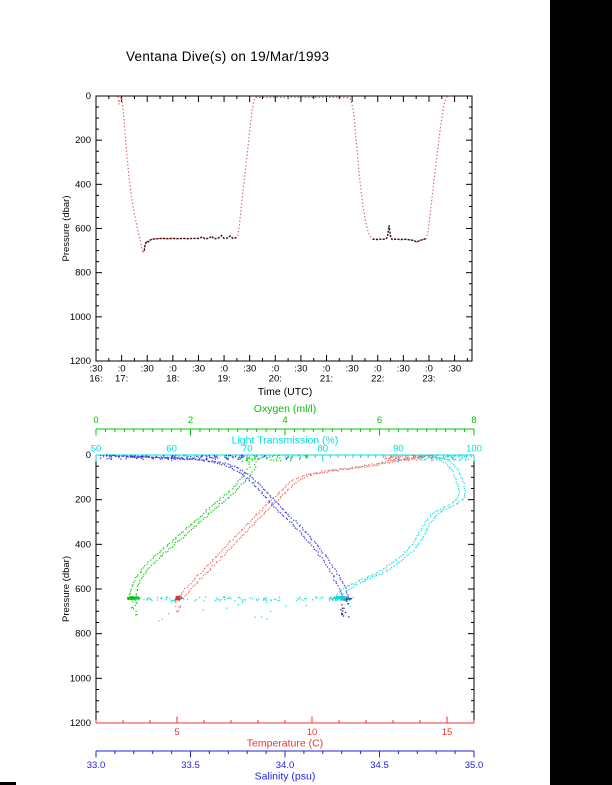 This screenshot has height=785, width=612. I want to click on svg-text: 34.5, so click(379, 765).